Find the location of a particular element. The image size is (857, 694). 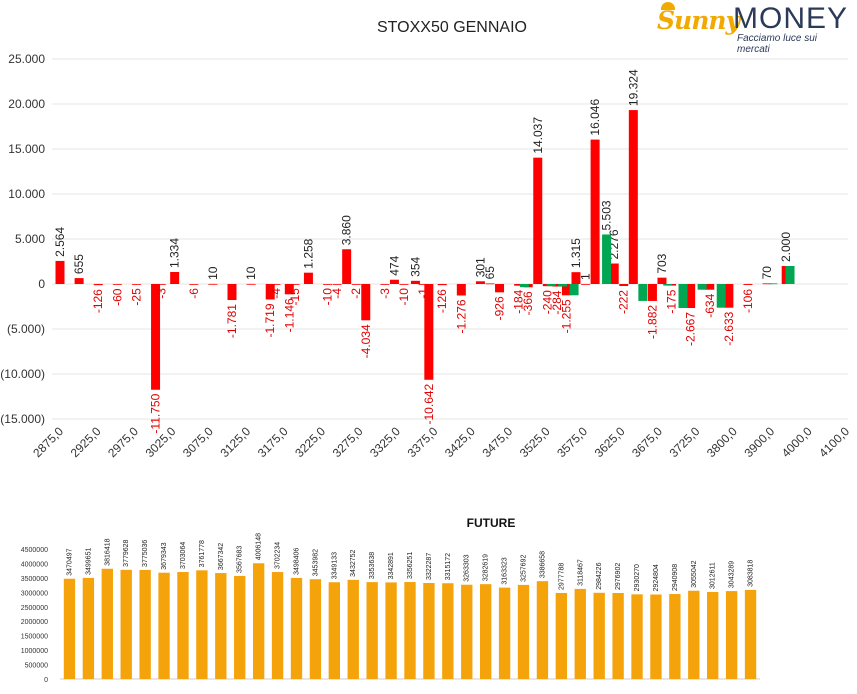

data-label: 1.258 is located at coordinates (308, 253).